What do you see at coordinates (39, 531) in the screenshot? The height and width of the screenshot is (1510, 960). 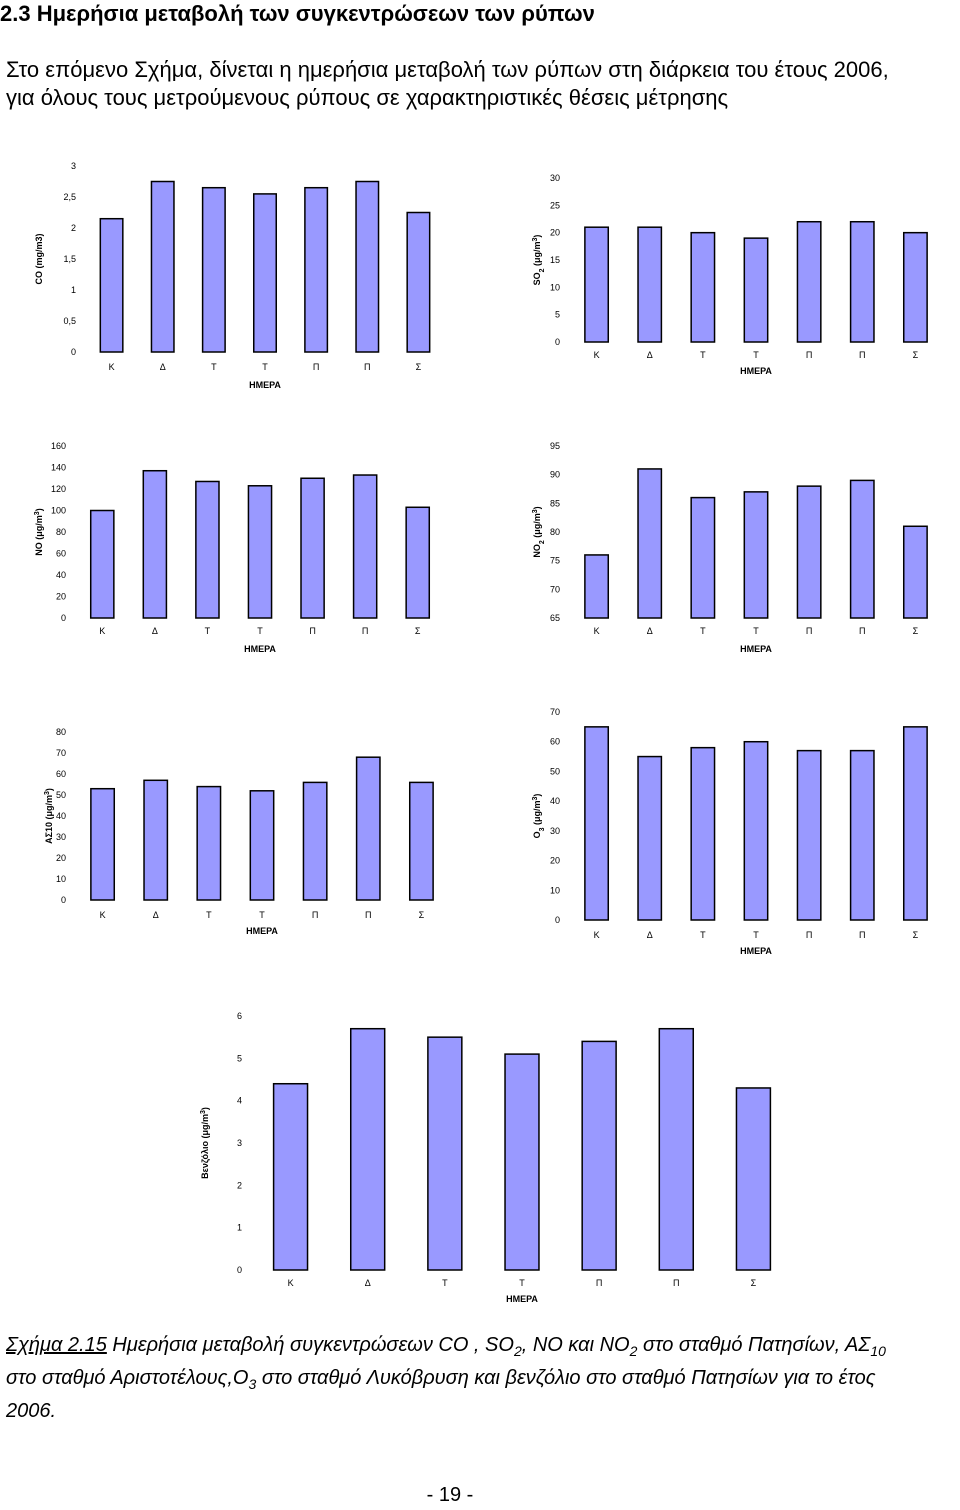 I see `no-y-axis-label: NO (μg/m3)` at bounding box center [39, 531].